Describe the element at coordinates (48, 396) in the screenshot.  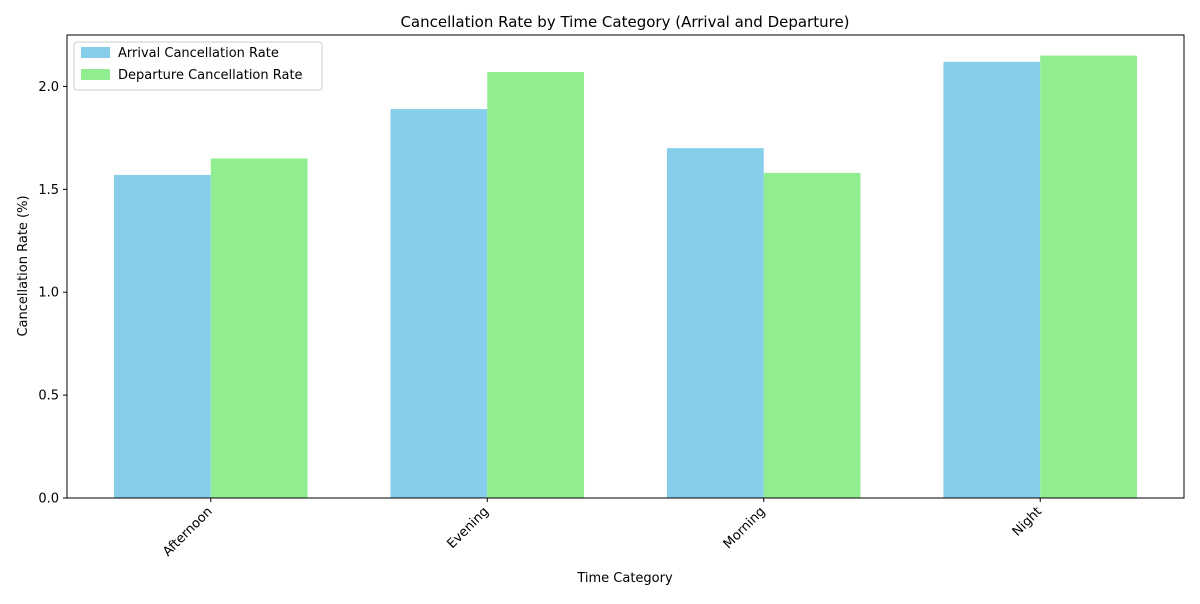
I see `y-tick-label: 0.5` at that location.